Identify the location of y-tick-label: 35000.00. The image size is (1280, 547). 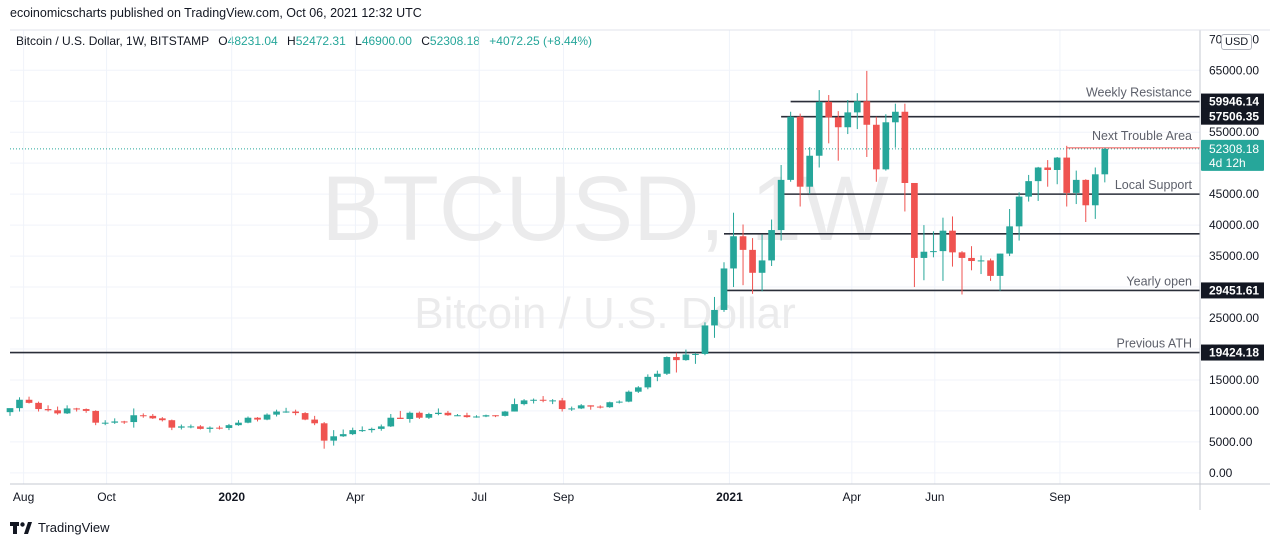
(1234, 256).